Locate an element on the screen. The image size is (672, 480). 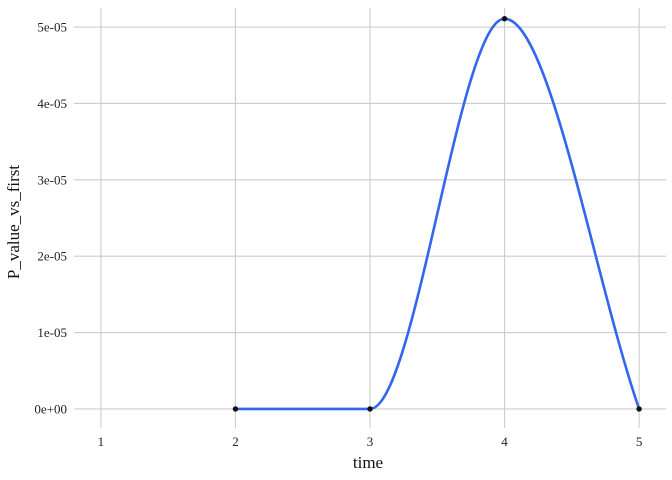
x-axis-ticks: 1 2 3 4 5 is located at coordinates (370, 441).